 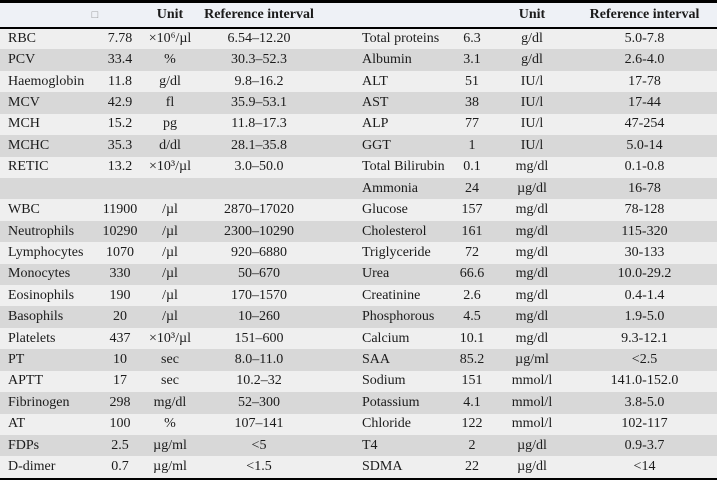 I want to click on param-name-cell-right: SAA, so click(x=376, y=360).